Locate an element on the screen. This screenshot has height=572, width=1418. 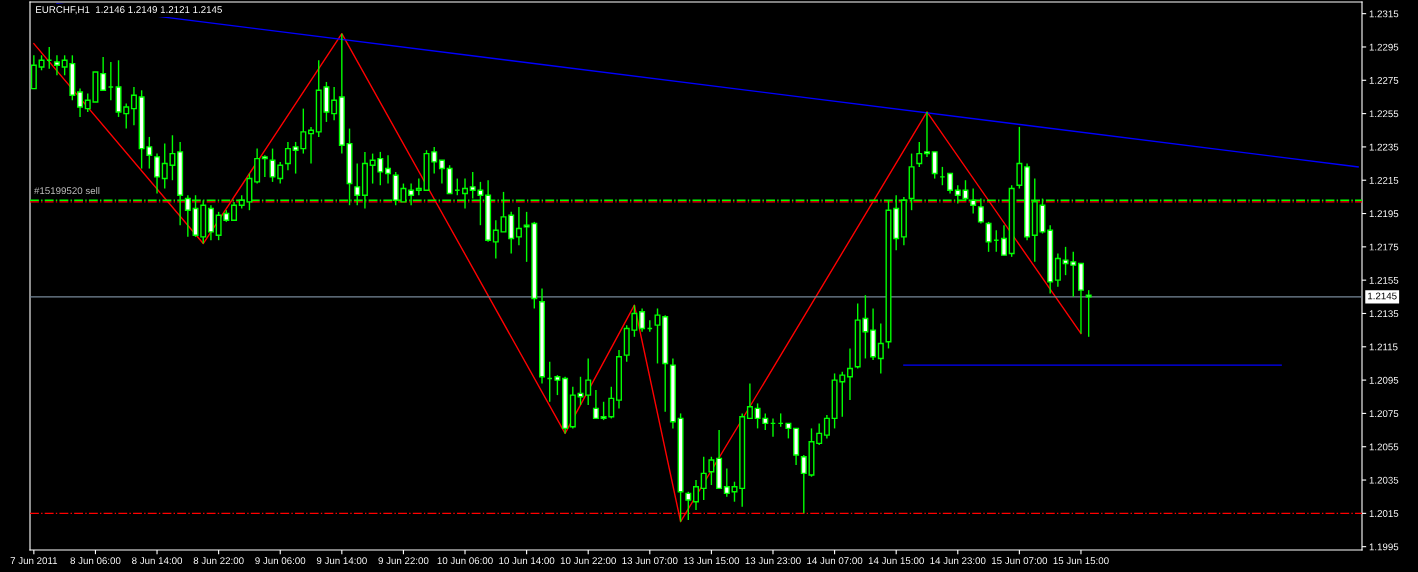
x-tick-label: 7 Jun 2011 is located at coordinates (34, 561).